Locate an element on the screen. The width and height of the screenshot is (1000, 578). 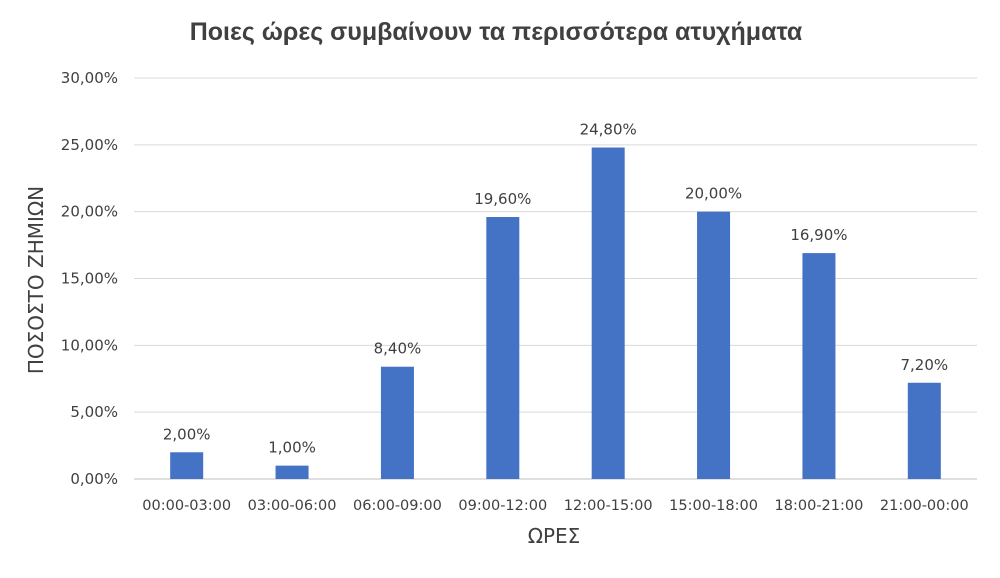
y-tick-label: 15,00% is located at coordinates (89, 279).